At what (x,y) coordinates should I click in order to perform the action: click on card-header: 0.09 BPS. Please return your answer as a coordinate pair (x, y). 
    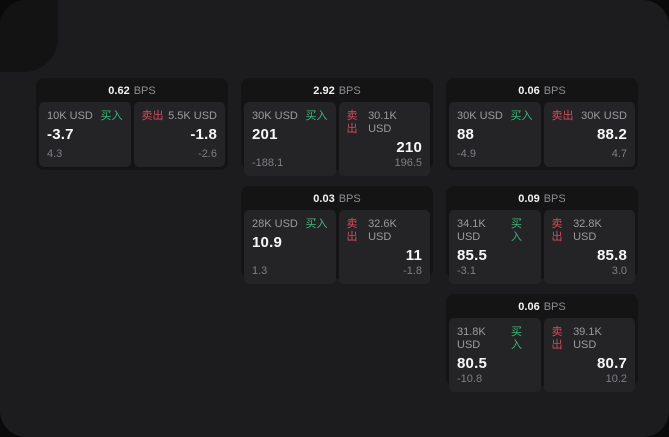
    Looking at the image, I should click on (542, 199).